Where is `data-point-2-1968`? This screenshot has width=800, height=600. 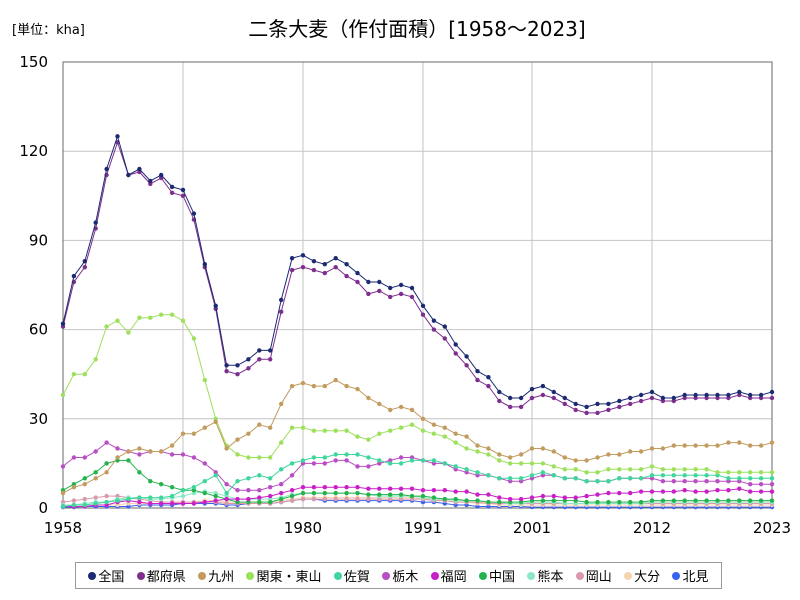
data-point-2-1968 is located at coordinates (172, 445).